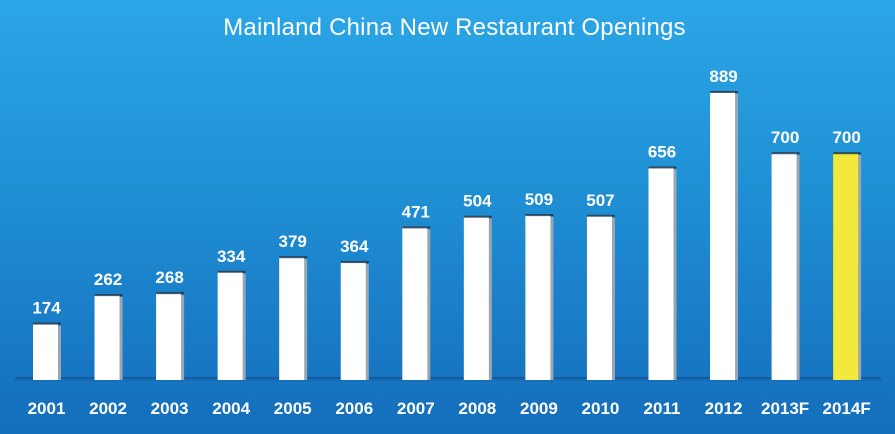 The height and width of the screenshot is (434, 895). Describe the element at coordinates (45, 351) in the screenshot. I see `bar-2001` at that location.